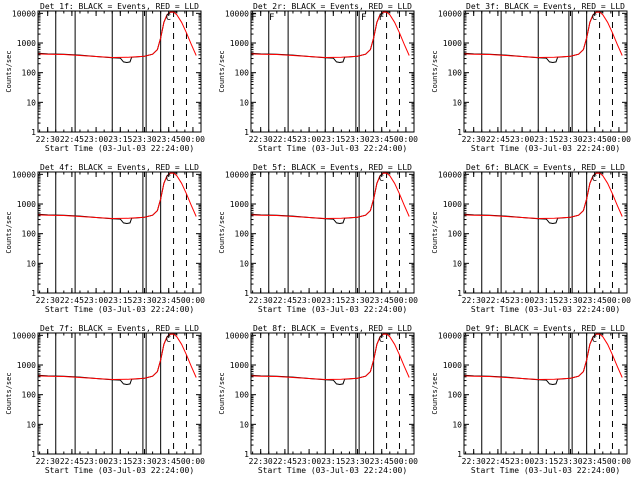 This screenshot has width=640, height=480. I want to click on chart-title: Det 5f: BLACK = Events, RED = LLD, so click(332, 167).